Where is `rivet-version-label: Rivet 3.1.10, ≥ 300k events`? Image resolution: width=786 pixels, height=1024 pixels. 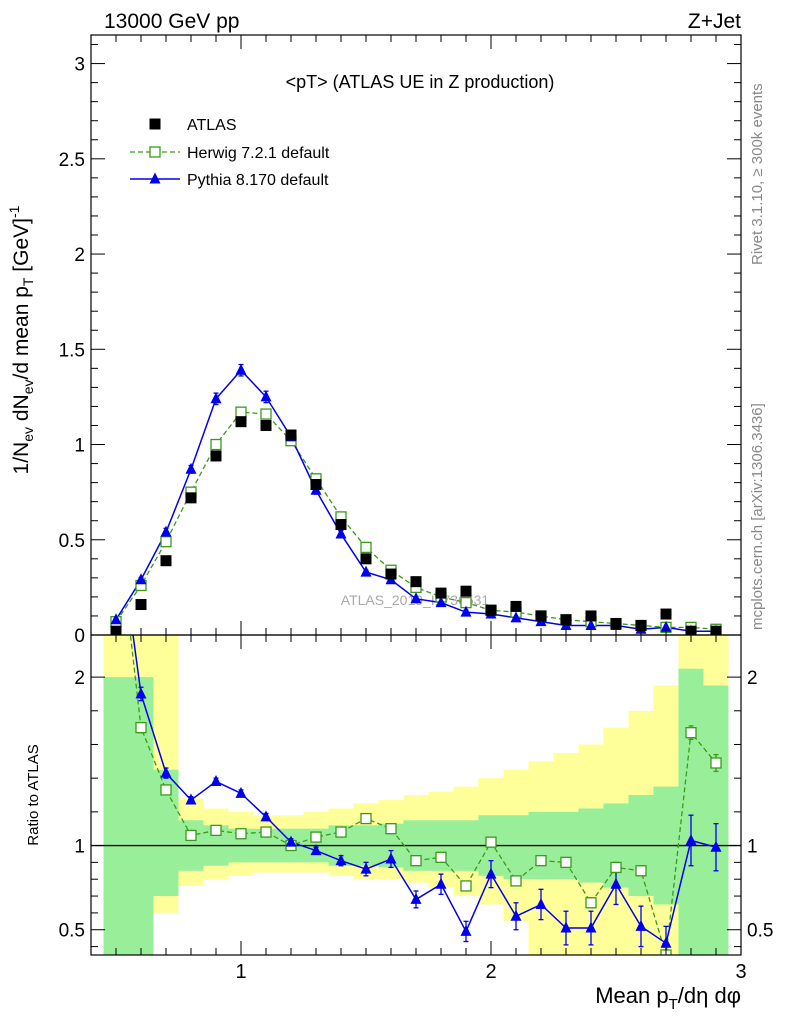
rivet-version-label: Rivet 3.1.10, ≥ 300k events is located at coordinates (757, 174).